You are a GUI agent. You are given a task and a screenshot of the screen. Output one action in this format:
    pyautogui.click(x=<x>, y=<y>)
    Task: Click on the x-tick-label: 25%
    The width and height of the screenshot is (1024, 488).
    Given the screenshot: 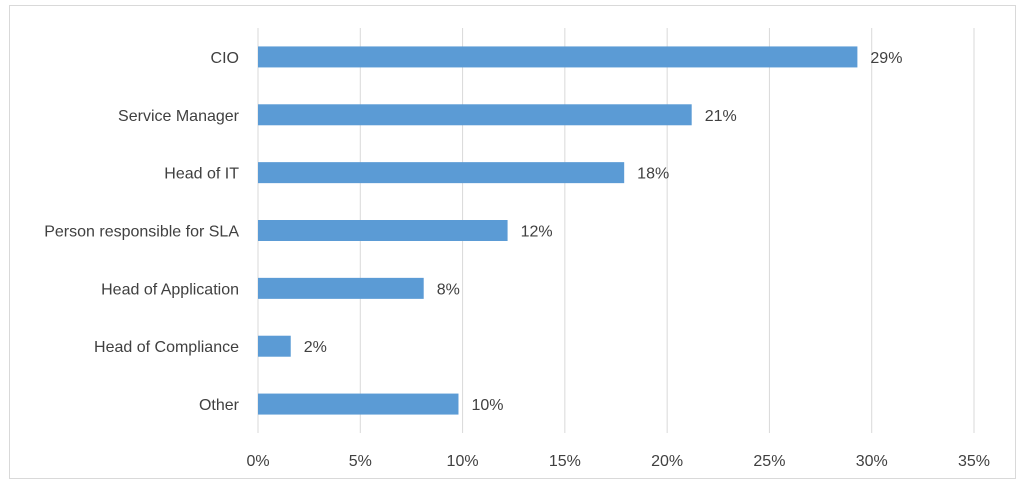 What is the action you would take?
    pyautogui.click(x=769, y=461)
    